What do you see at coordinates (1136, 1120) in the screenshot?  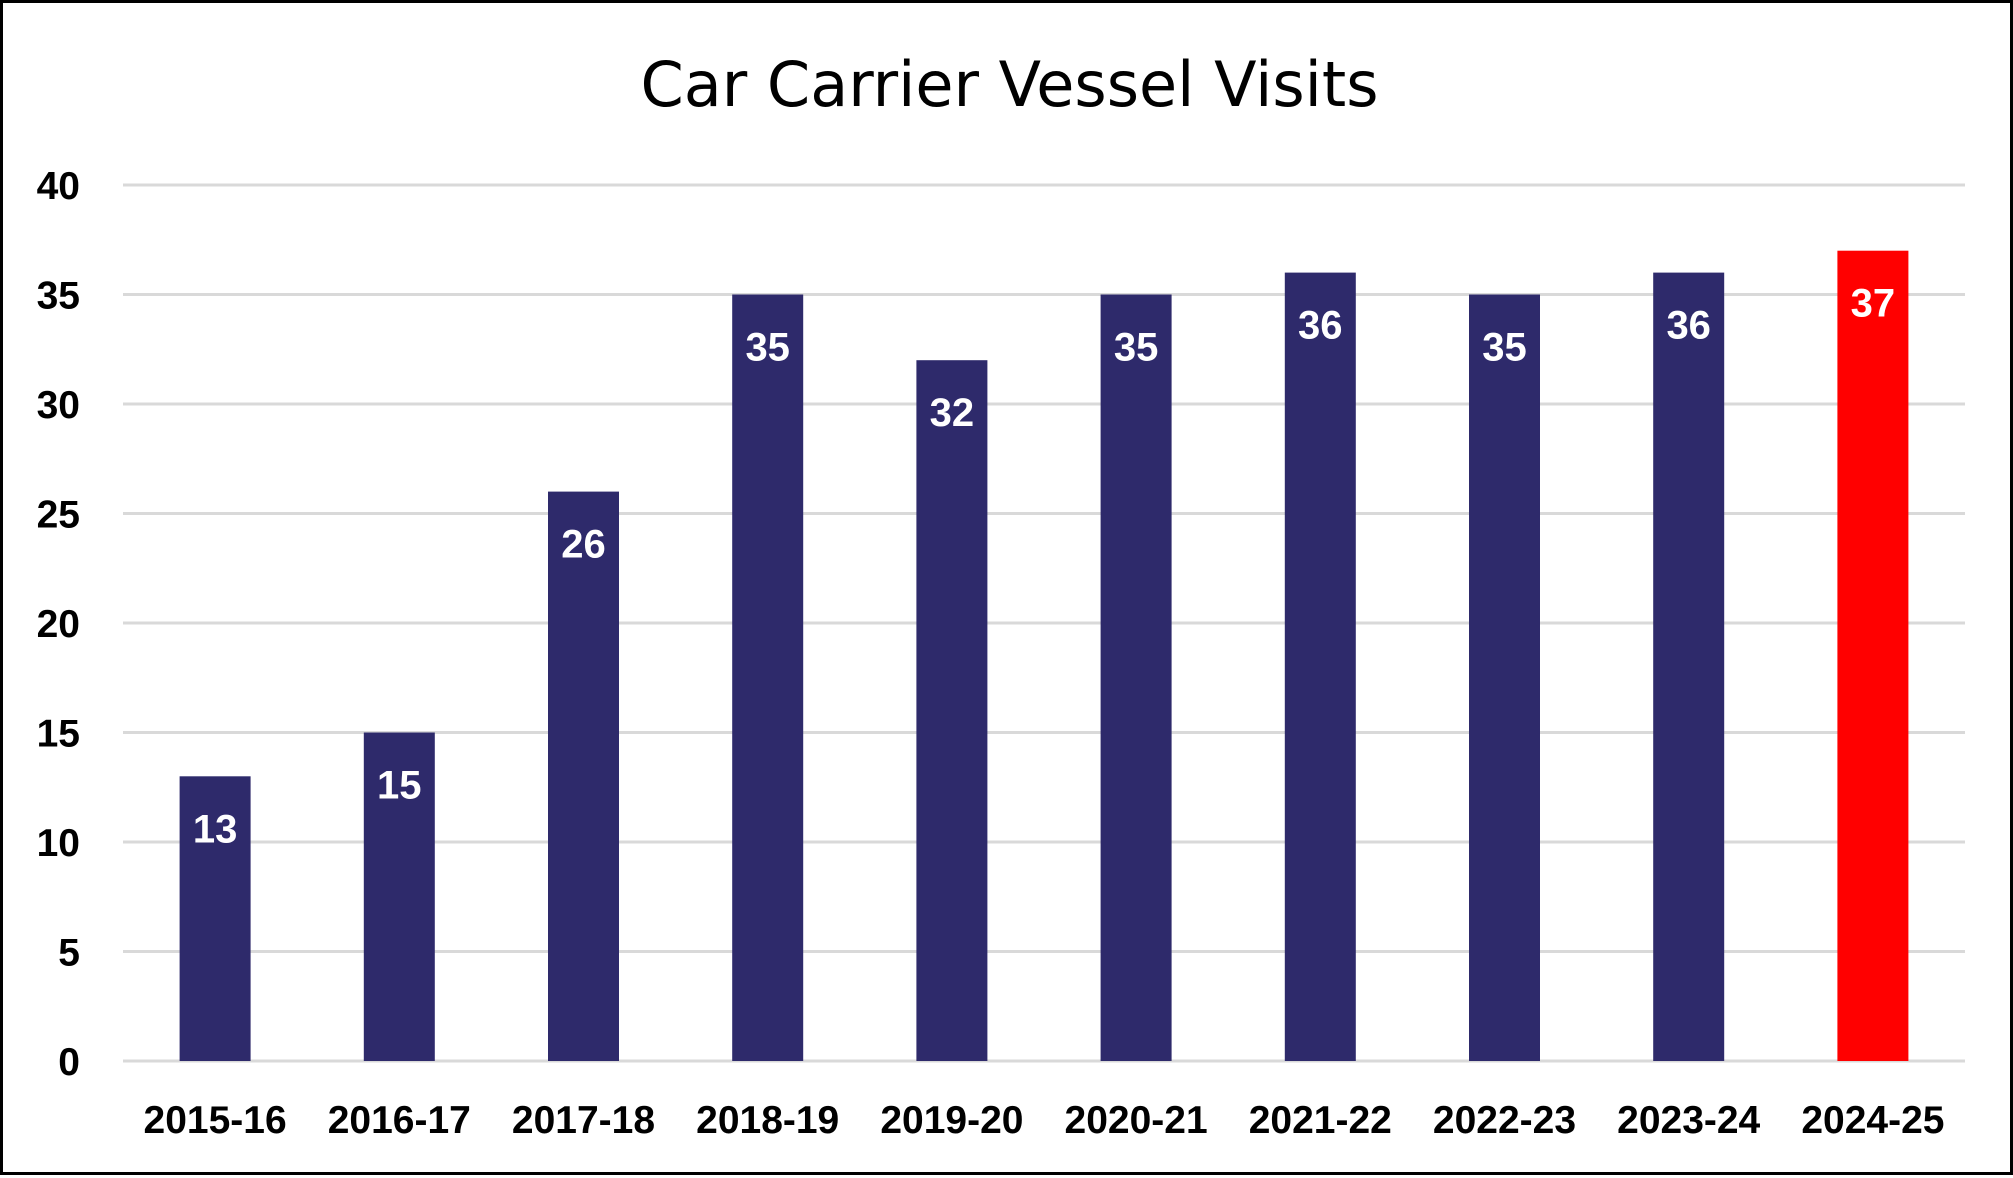 I see `x-tick-label: 2020-21` at bounding box center [1136, 1120].